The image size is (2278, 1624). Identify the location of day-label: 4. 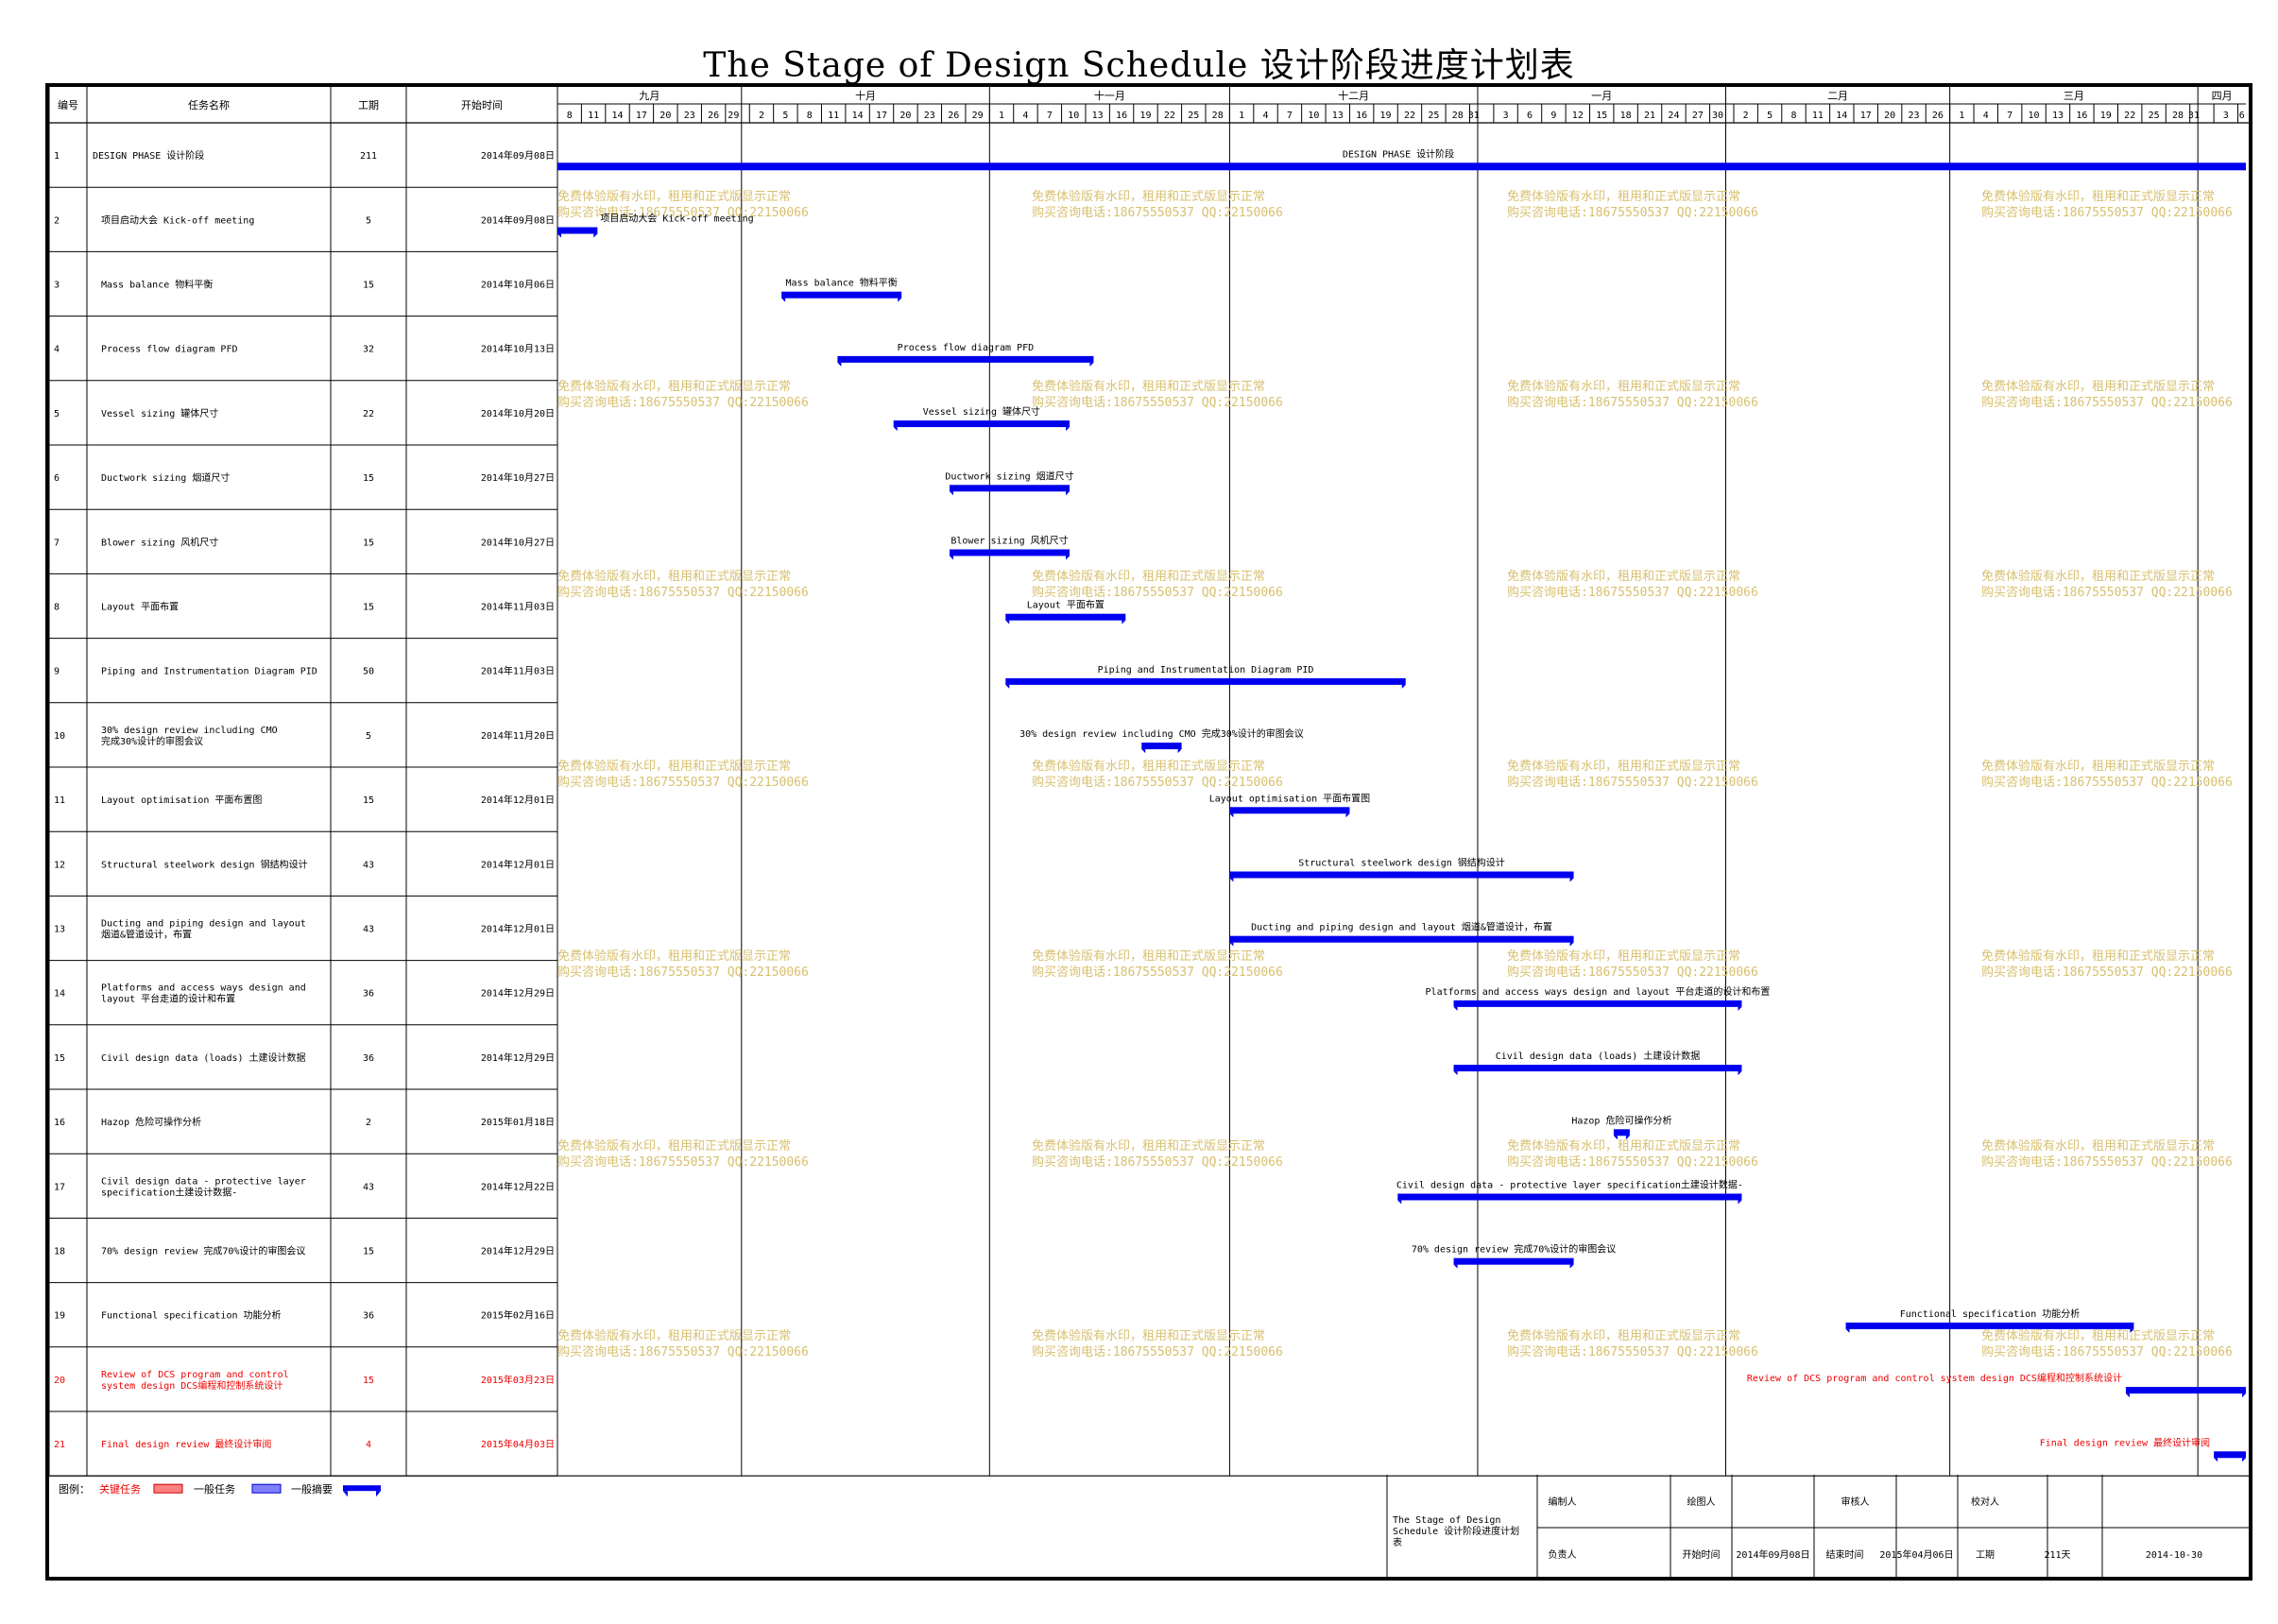
(1986, 116).